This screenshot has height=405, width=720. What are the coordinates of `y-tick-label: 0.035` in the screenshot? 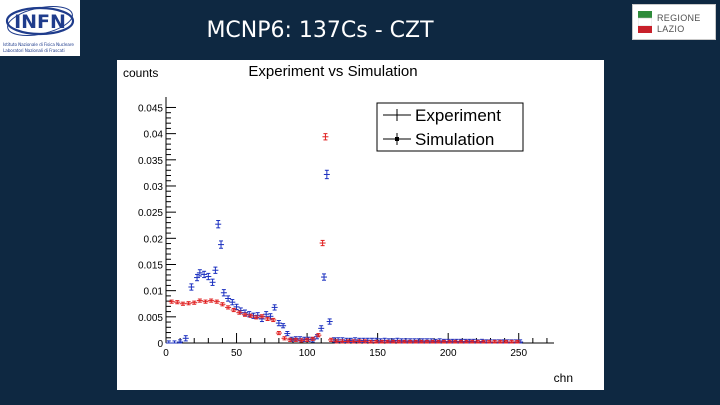 It's located at (150, 161).